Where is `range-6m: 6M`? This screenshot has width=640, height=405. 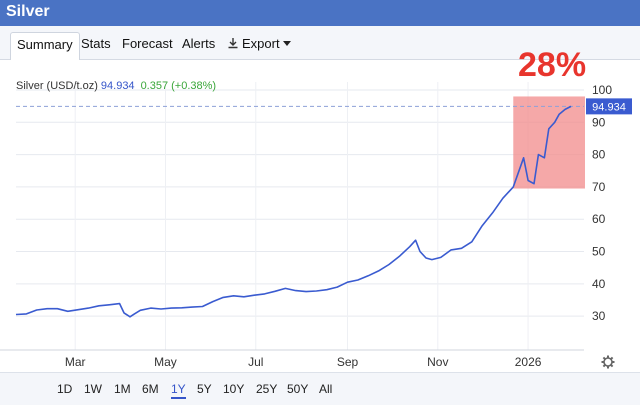
range-6m: 6M is located at coordinates (150, 389).